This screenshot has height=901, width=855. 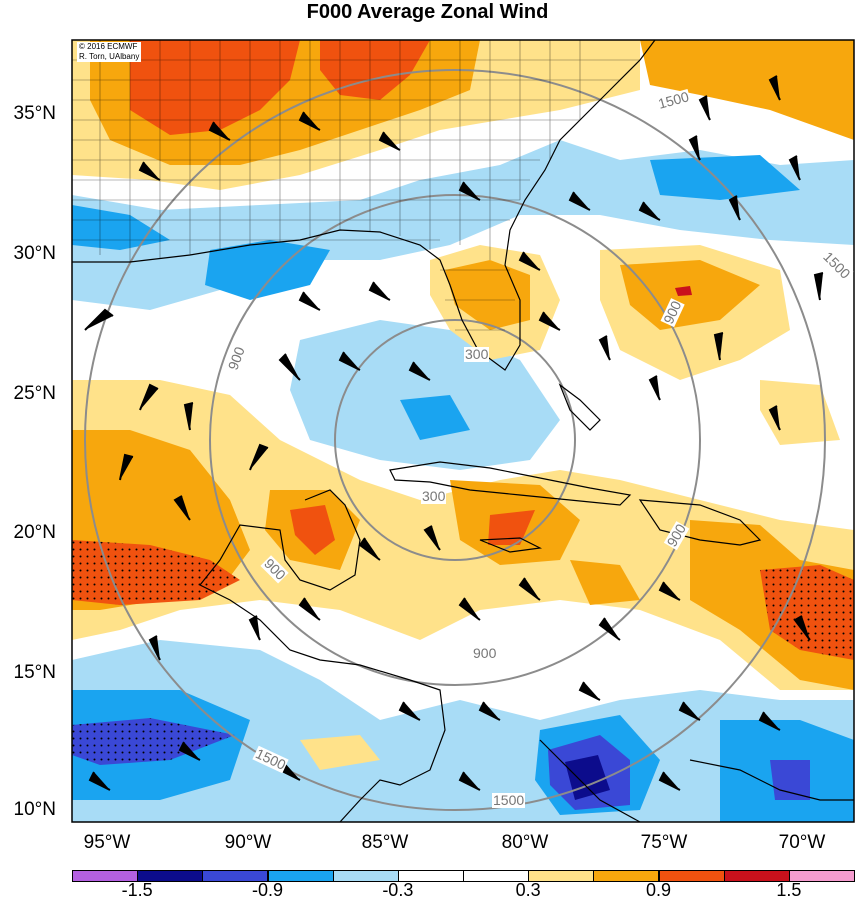 What do you see at coordinates (34, 809) in the screenshot?
I see `lat-label-10n: 10°N` at bounding box center [34, 809].